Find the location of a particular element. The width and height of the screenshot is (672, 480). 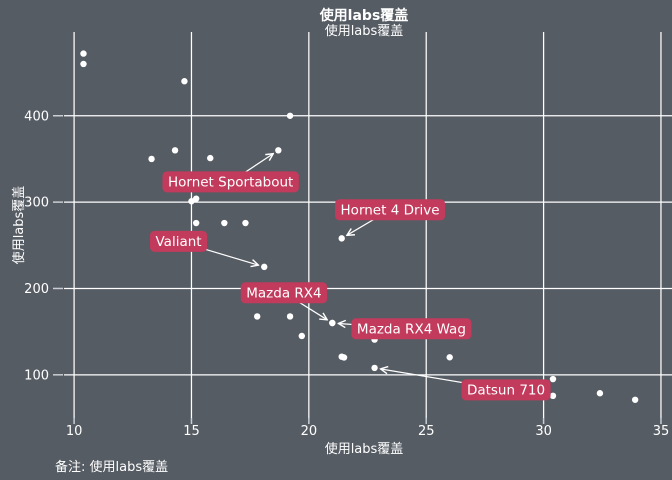

annotation-label-text: Hornet 4 Drive is located at coordinates (390, 210).